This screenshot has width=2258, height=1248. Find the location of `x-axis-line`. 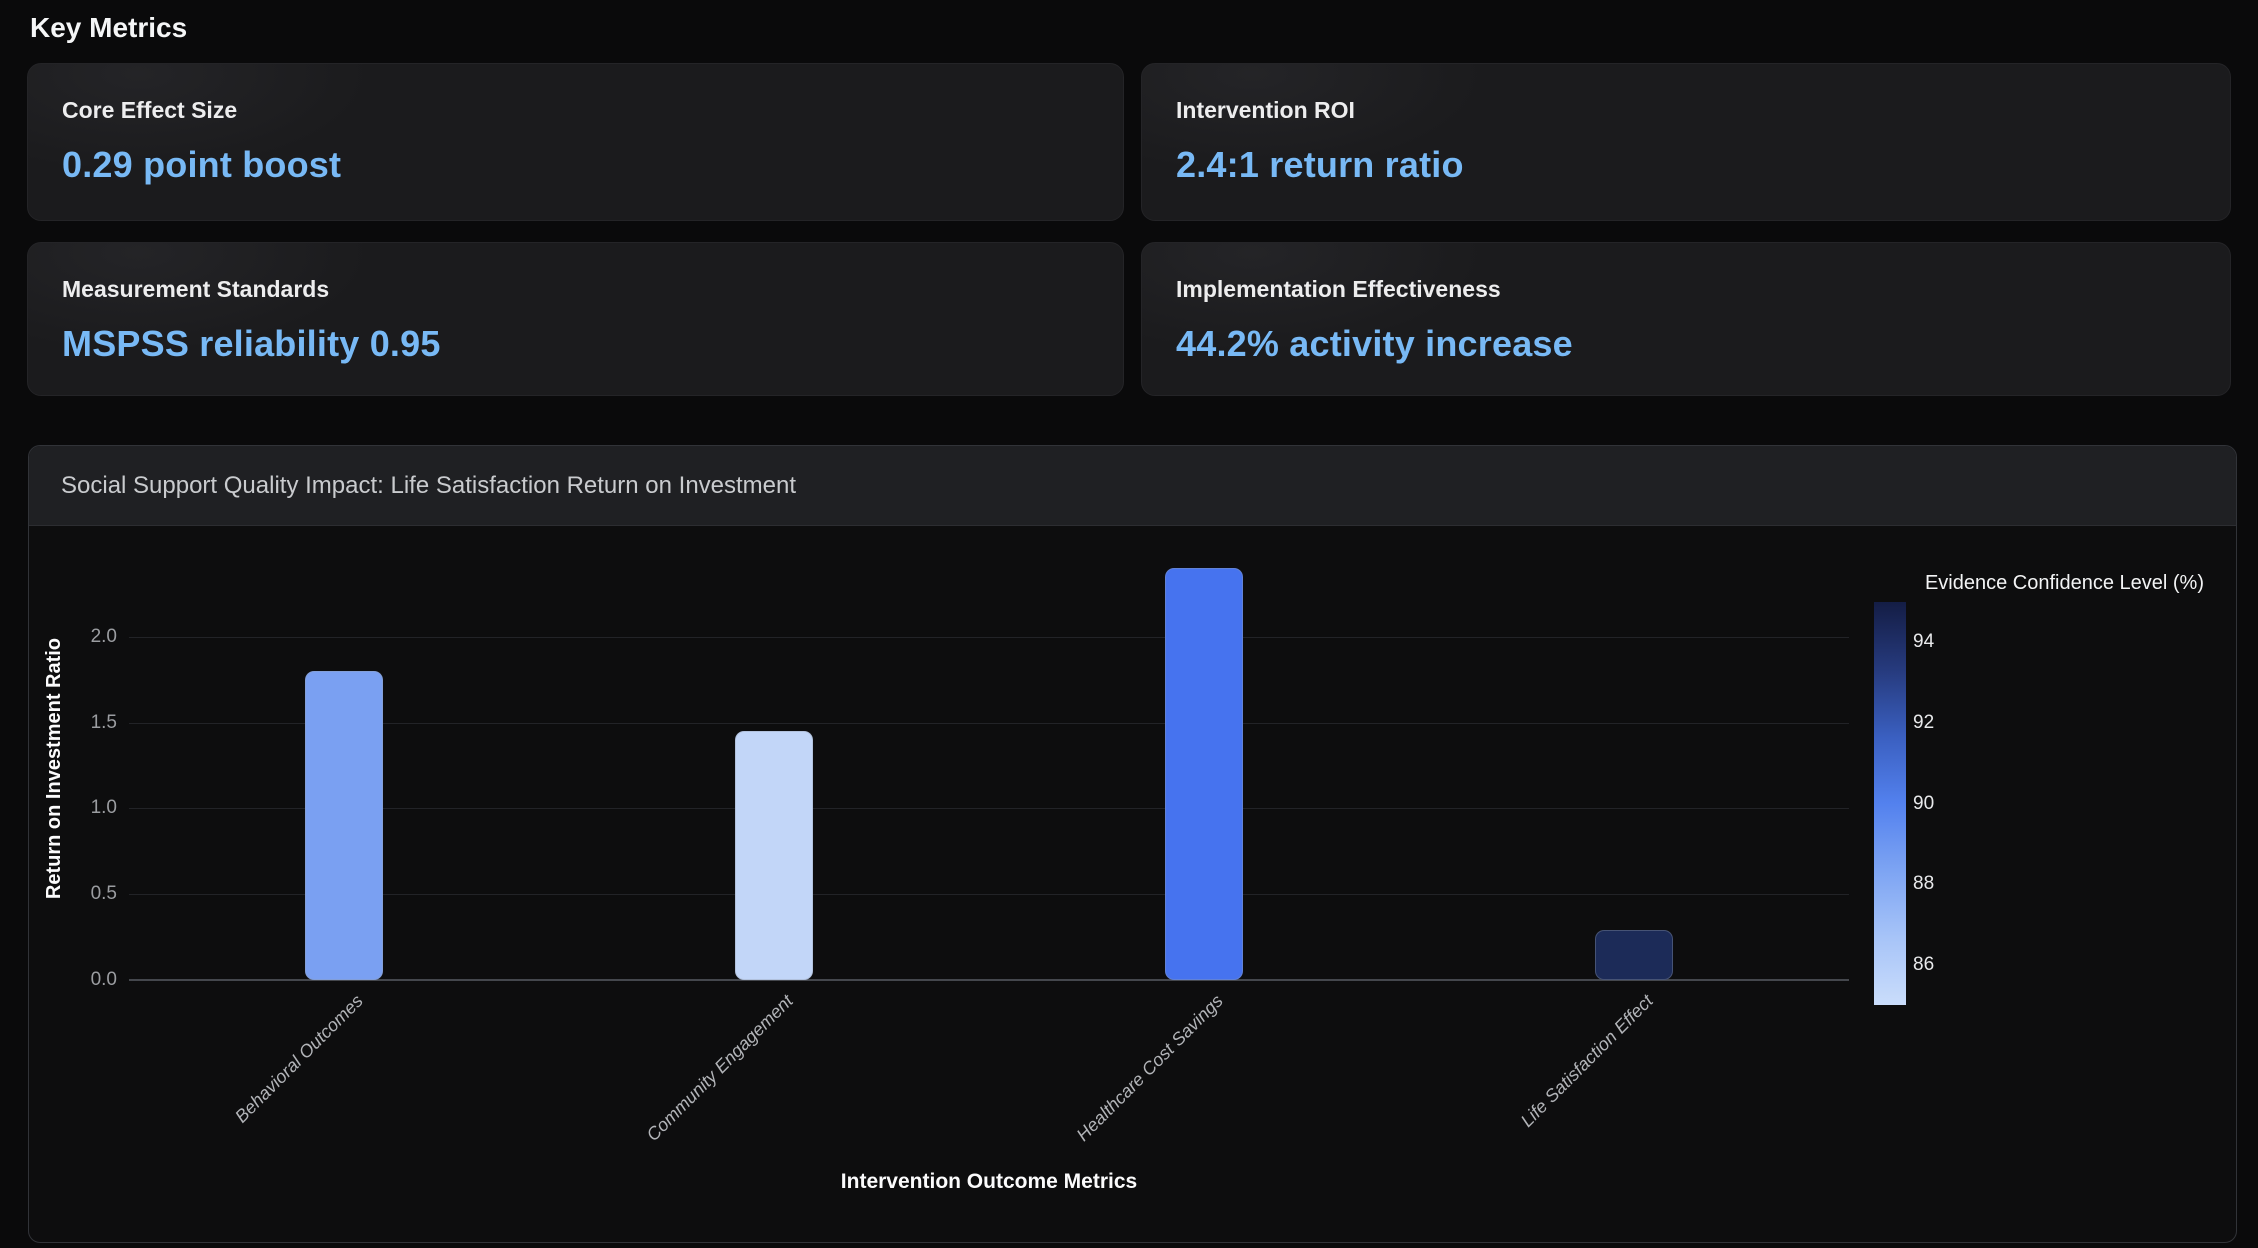

x-axis-line is located at coordinates (989, 980).